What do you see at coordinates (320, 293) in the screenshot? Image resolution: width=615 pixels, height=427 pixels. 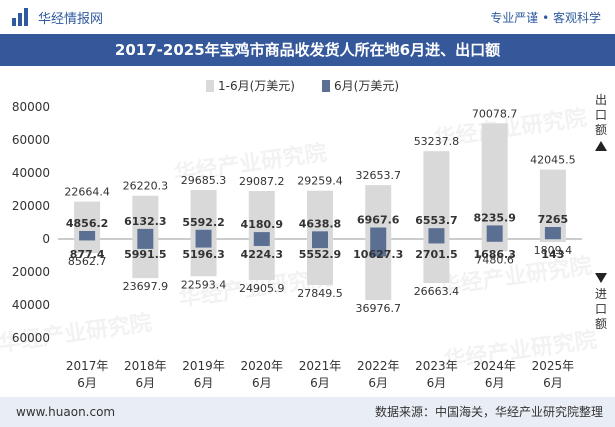 I see `ytd-import-label: 27849.5` at bounding box center [320, 293].